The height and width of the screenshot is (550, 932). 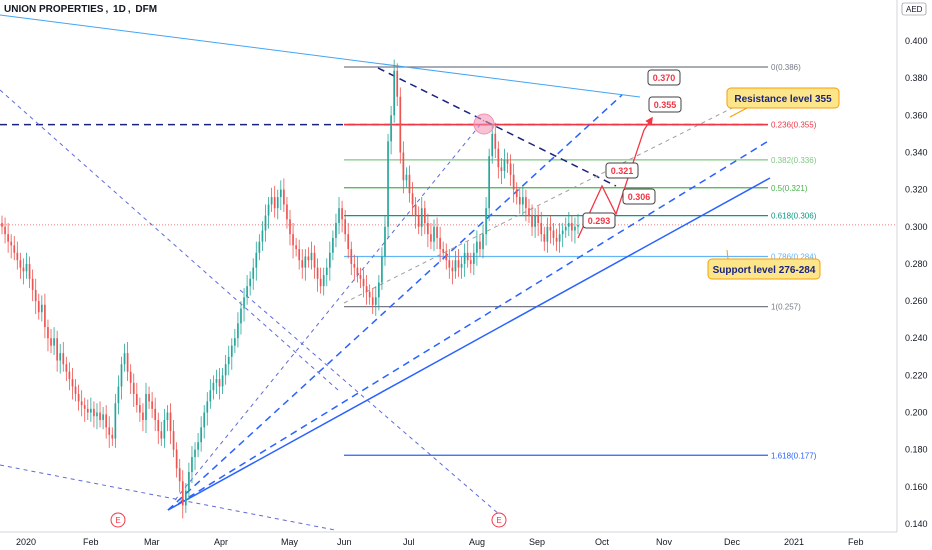 What do you see at coordinates (914, 275) in the screenshot?
I see `price-axis` at bounding box center [914, 275].